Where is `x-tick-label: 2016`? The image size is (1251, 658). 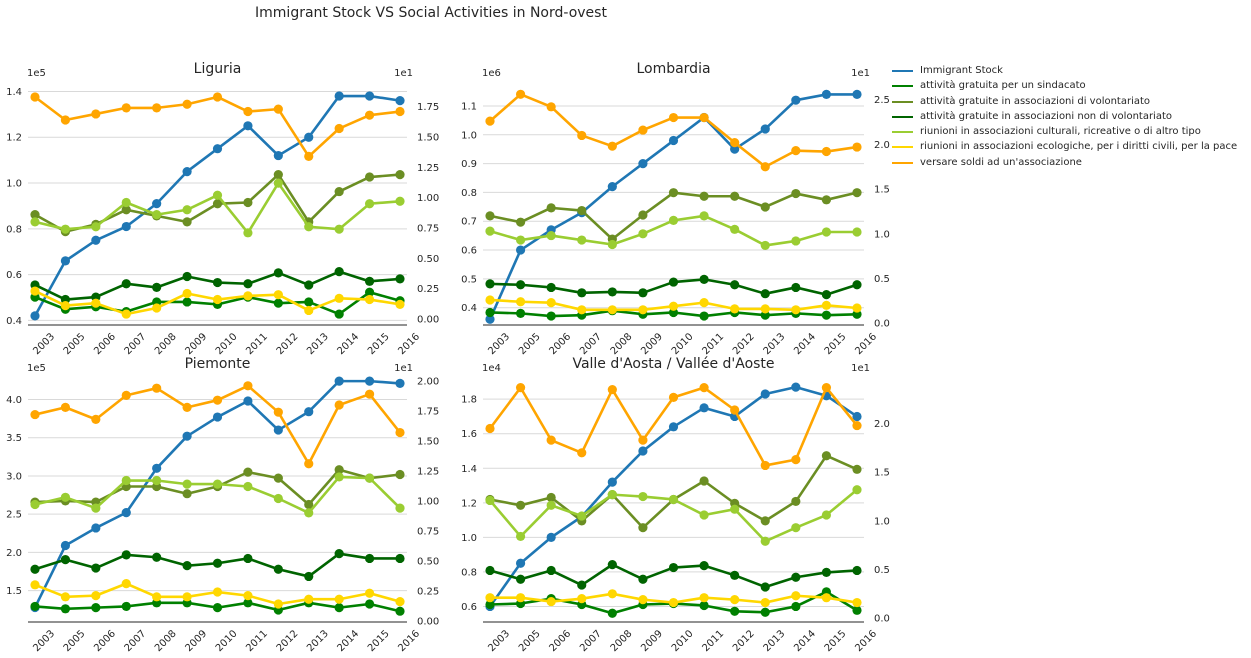 x-tick-label: 2016 is located at coordinates (866, 344).